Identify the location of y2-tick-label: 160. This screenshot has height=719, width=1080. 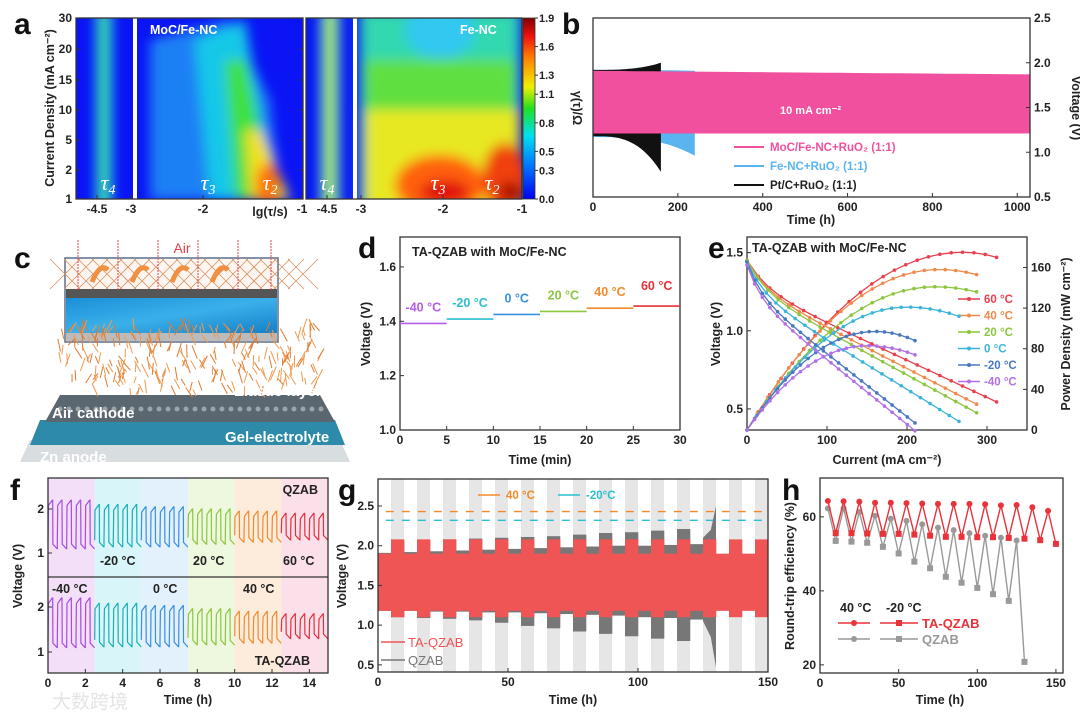
(1041, 267).